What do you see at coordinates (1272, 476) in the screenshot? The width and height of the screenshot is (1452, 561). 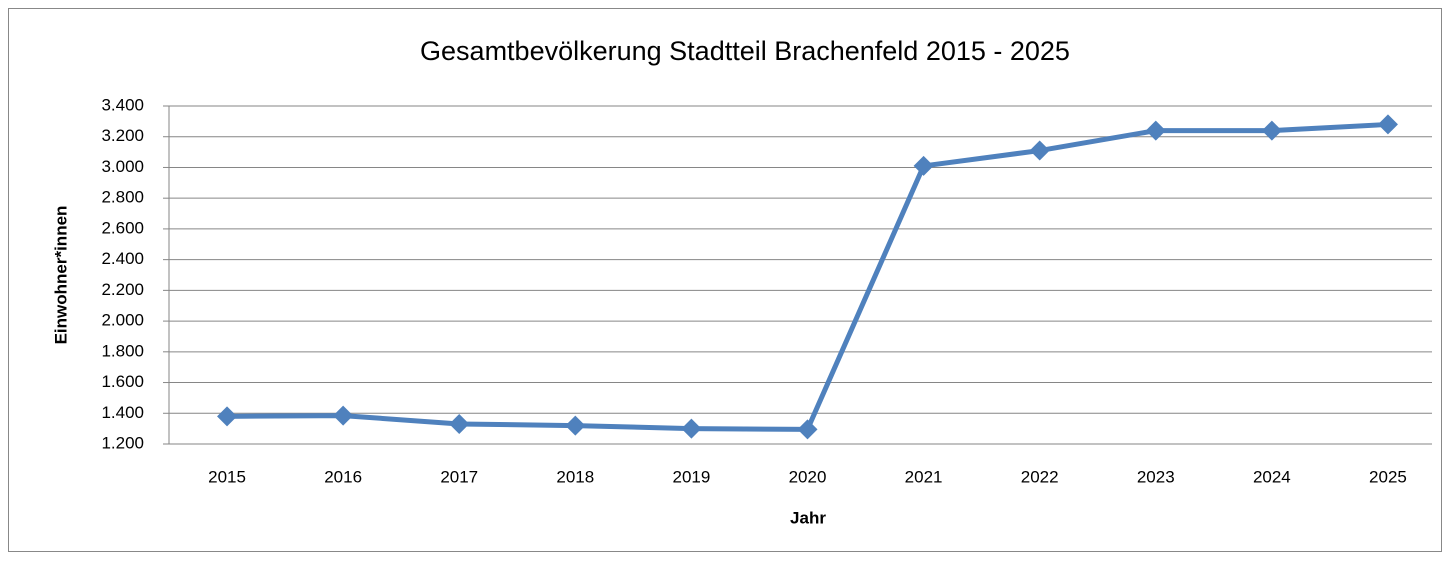 I see `x-tick-label: 2024` at bounding box center [1272, 476].